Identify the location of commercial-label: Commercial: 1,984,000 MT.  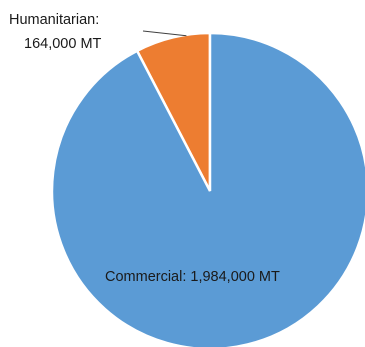
(192, 277).